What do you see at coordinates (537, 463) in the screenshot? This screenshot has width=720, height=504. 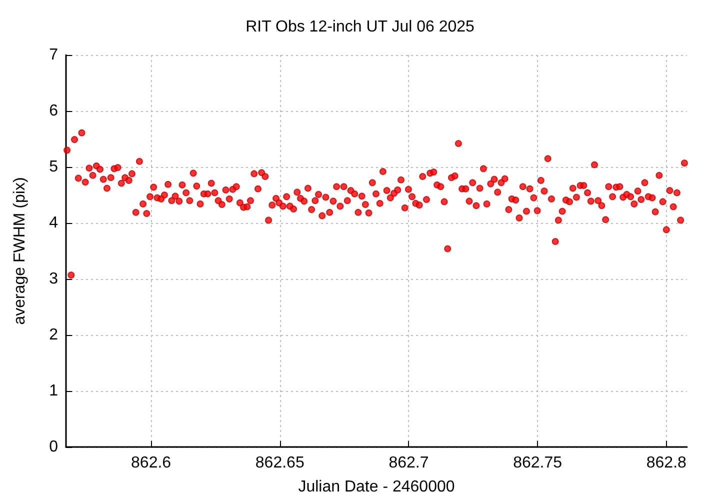 I see `x-tick-label: 862.75` at bounding box center [537, 463].